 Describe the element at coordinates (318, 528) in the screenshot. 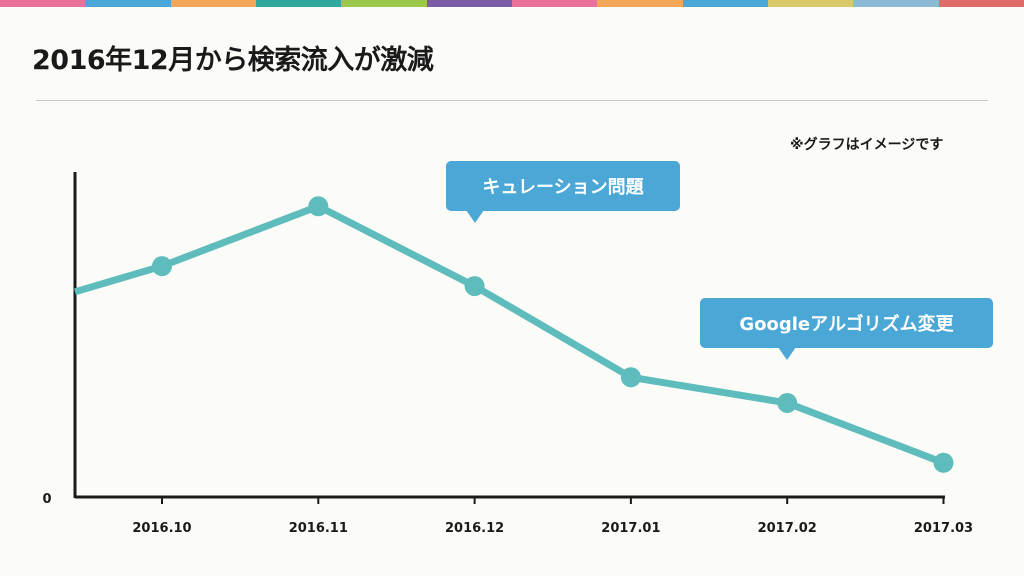

I see `x-tick-label: 2016.11` at that location.